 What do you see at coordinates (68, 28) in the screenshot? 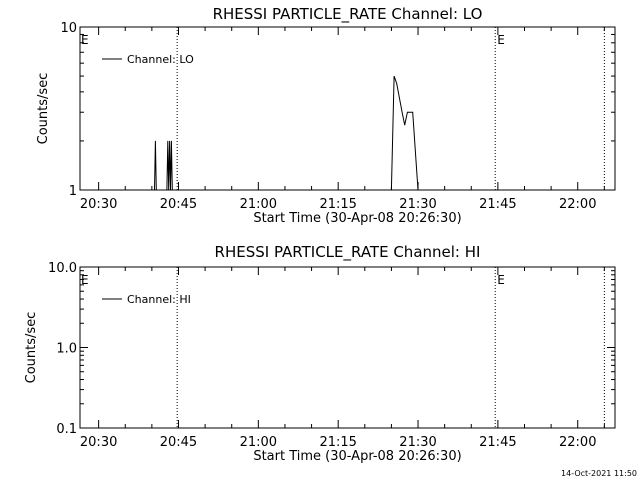
I see `y-tick-label: 10` at bounding box center [68, 28].